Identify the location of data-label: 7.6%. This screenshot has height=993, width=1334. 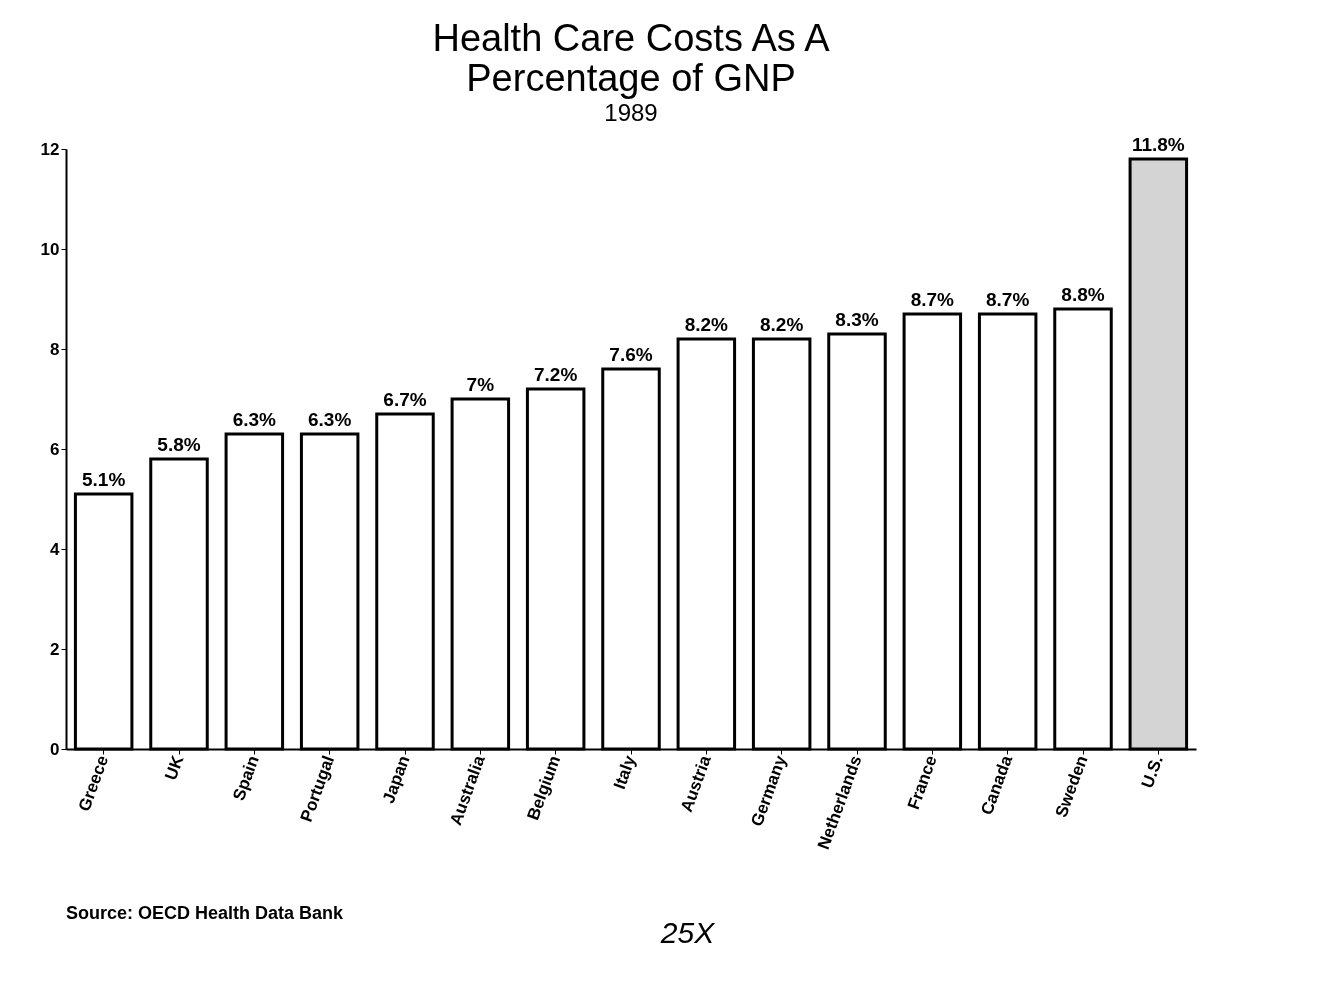
(631, 354).